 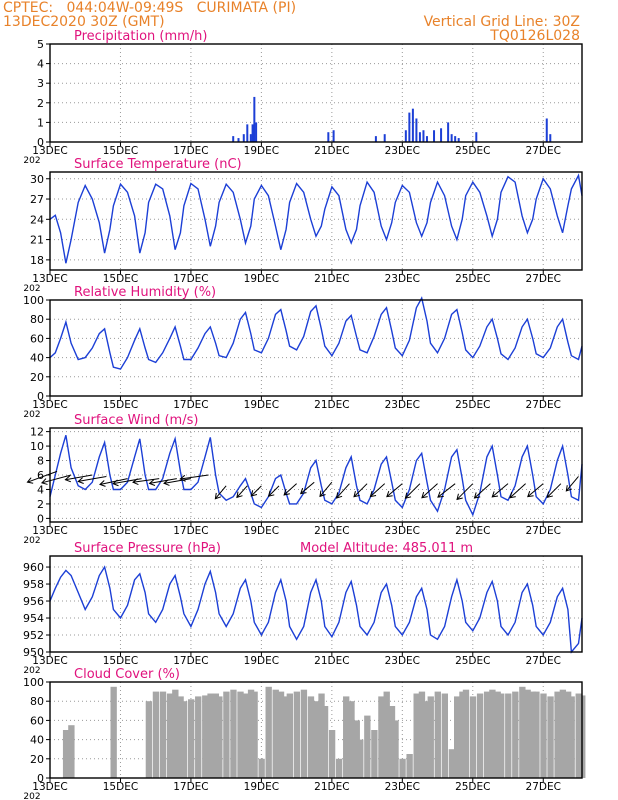 I want to click on y-tick-label: 4, so click(x=40, y=64).